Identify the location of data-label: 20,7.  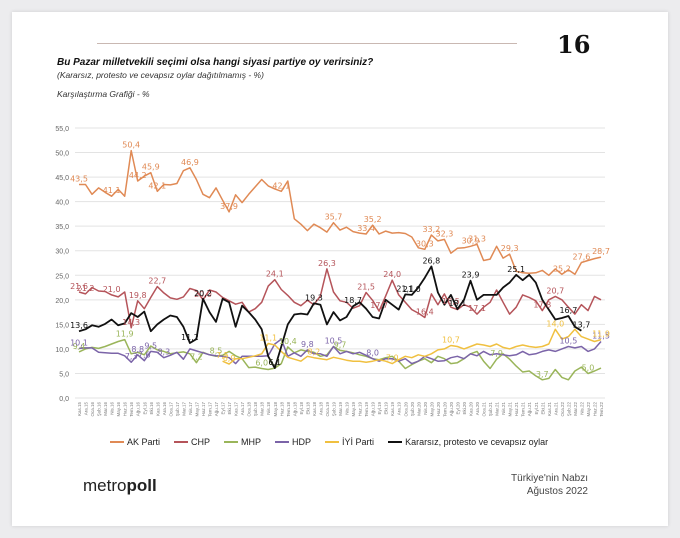
(555, 290).